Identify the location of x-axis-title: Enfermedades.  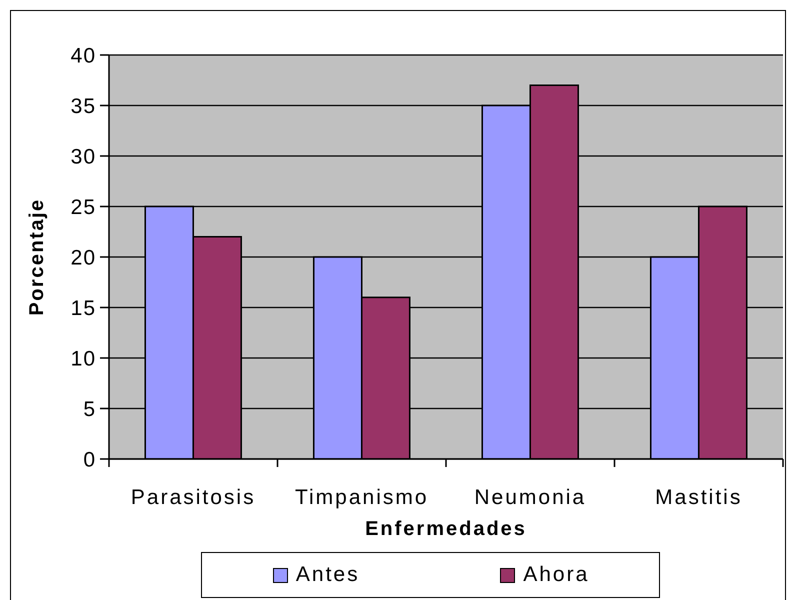
(446, 529).